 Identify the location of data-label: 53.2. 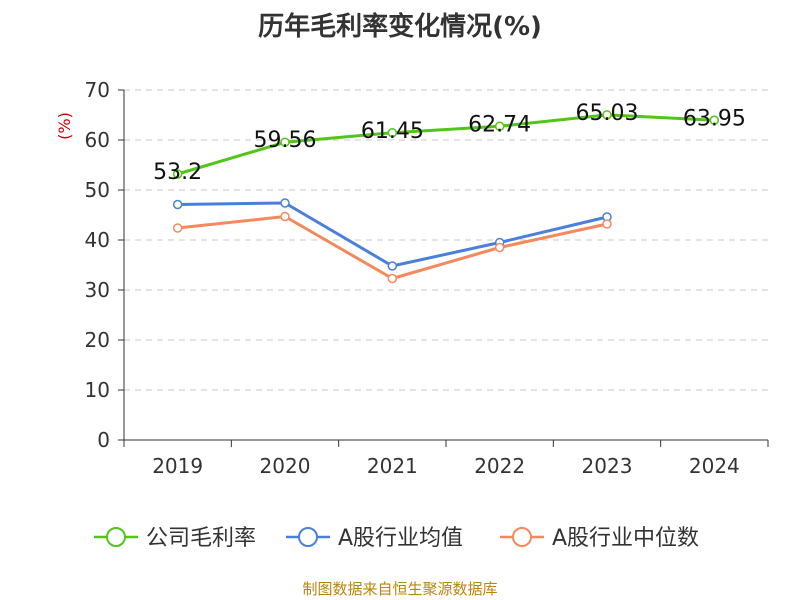
(177, 172).